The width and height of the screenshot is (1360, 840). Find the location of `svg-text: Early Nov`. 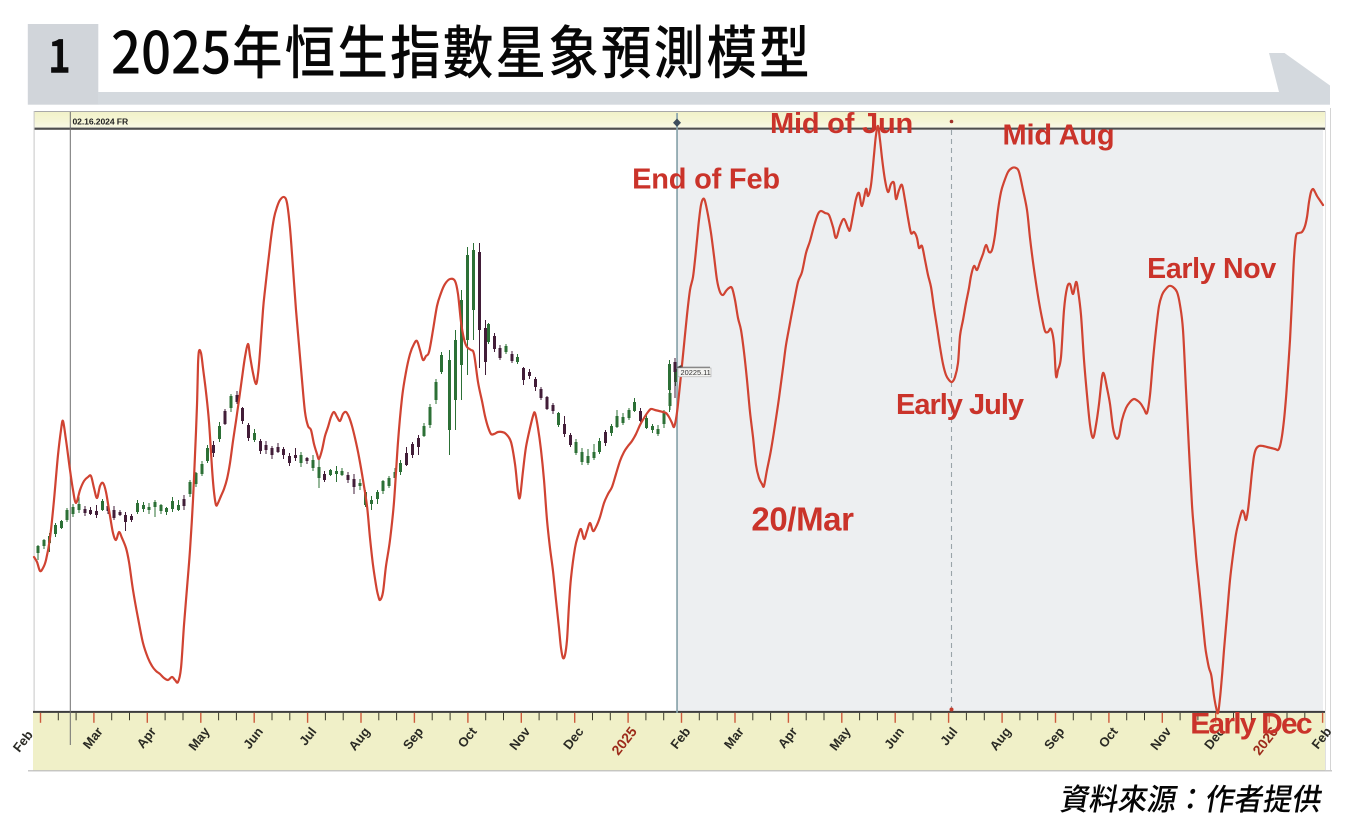

svg-text: Early Nov is located at coordinates (1211, 269).